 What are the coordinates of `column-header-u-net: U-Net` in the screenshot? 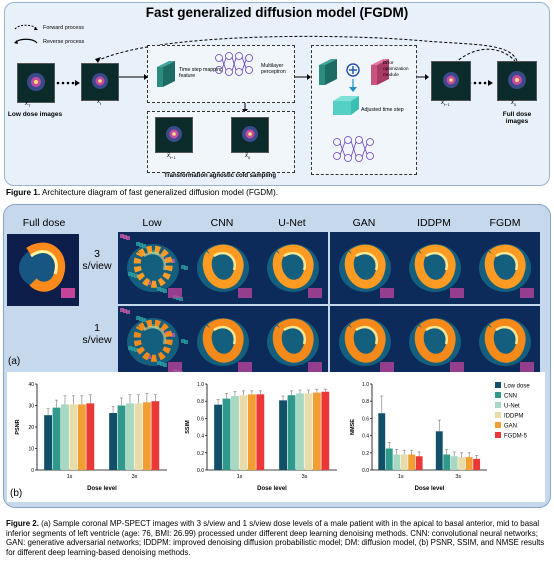 It's located at (292, 223).